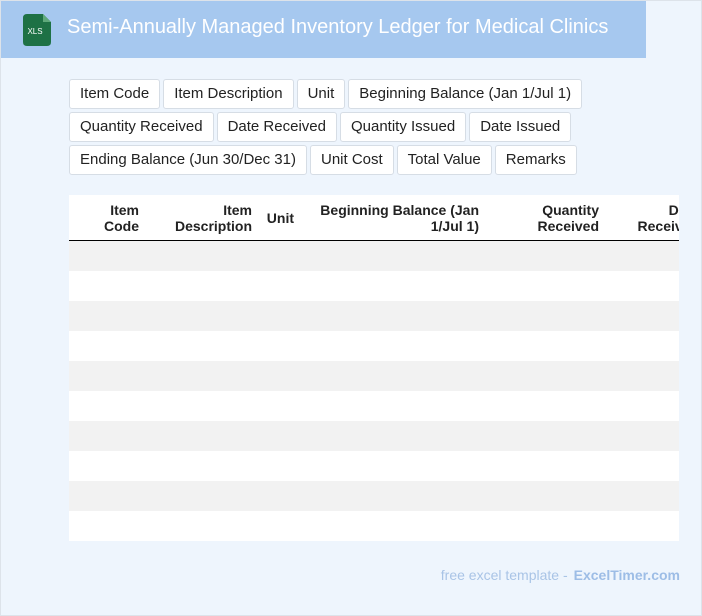 This screenshot has width=702, height=616. I want to click on field-chip: Quantity Received, so click(141, 127).